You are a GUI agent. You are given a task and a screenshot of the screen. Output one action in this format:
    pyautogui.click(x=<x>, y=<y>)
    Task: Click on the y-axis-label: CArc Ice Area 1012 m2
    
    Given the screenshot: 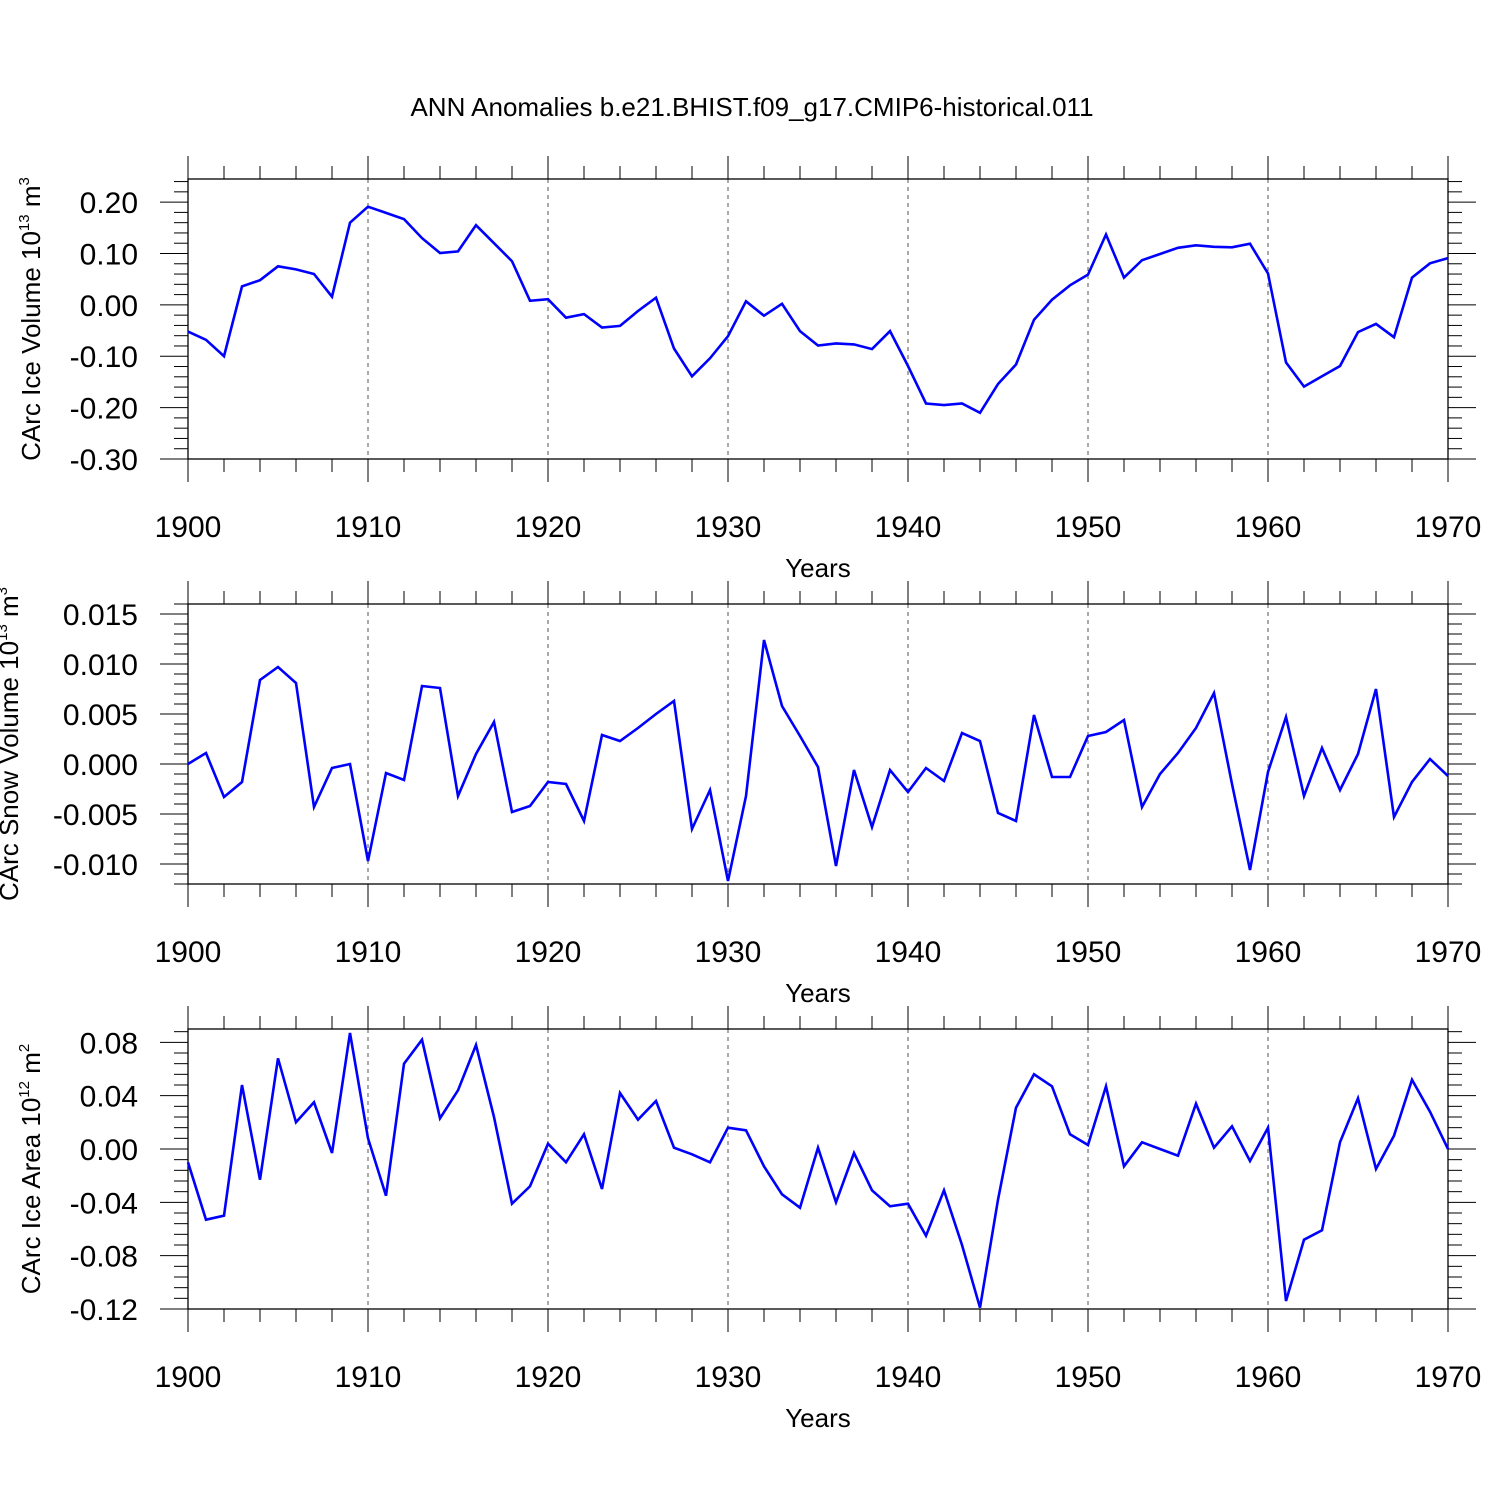 What is the action you would take?
    pyautogui.click(x=31, y=1169)
    